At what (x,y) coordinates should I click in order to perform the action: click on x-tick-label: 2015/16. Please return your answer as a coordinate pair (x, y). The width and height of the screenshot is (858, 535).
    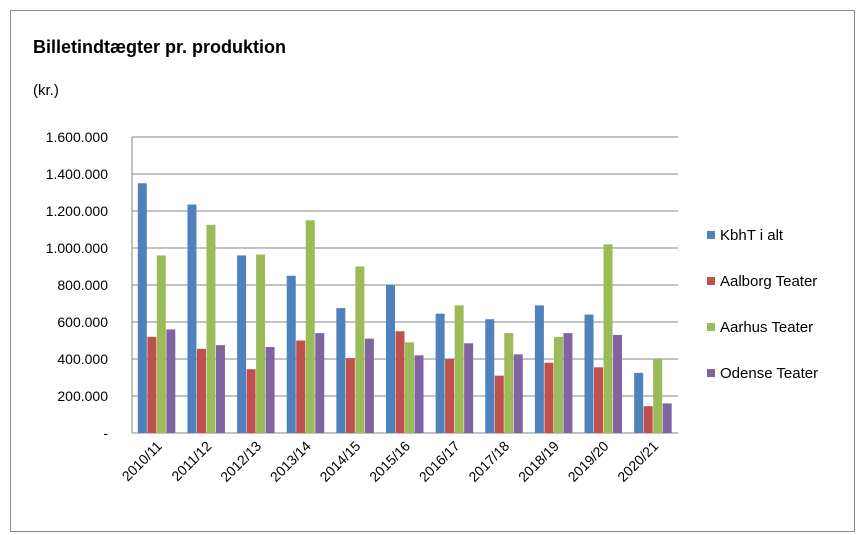
    Looking at the image, I should click on (389, 461).